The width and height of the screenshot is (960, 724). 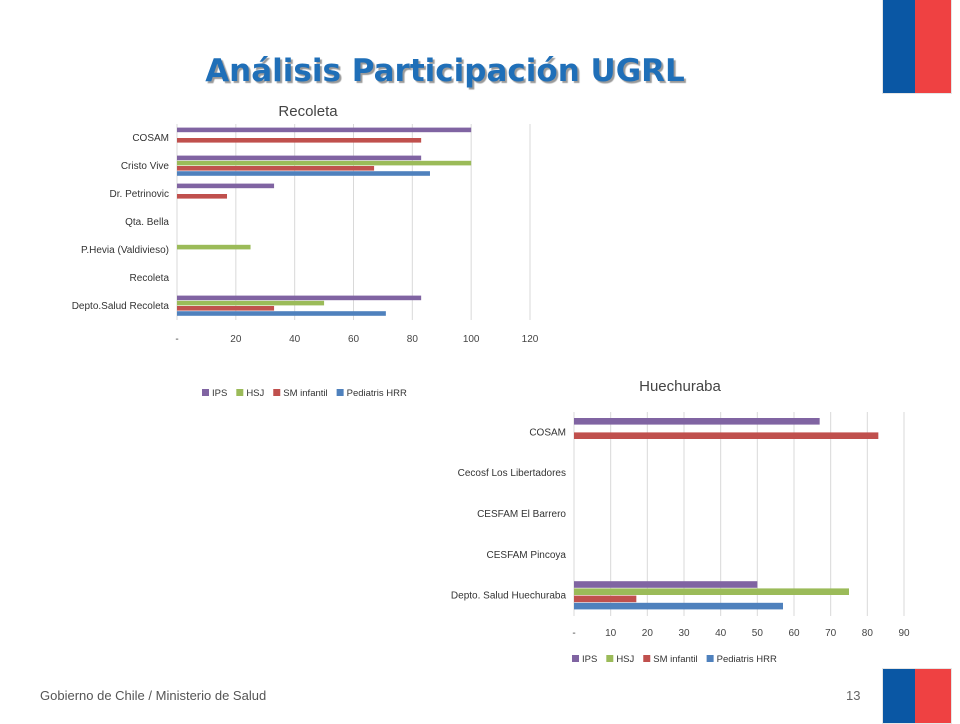 What do you see at coordinates (831, 633) in the screenshot?
I see `x-tick-label: 70` at bounding box center [831, 633].